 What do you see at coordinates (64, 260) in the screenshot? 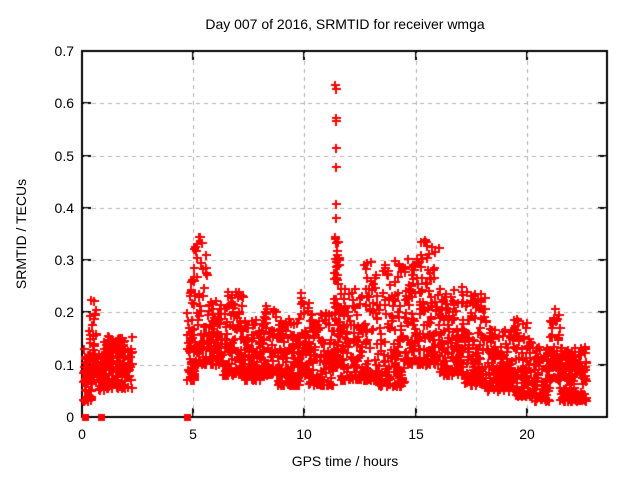
I see `y-tick-label: 0.3` at bounding box center [64, 260].